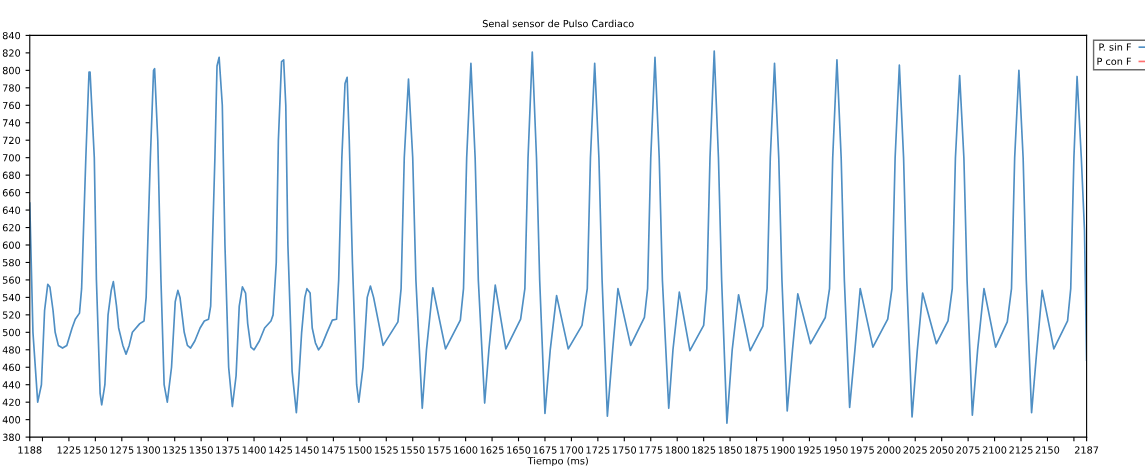  What do you see at coordinates (175, 450) in the screenshot?
I see `x-tick-label: 1325` at bounding box center [175, 450].